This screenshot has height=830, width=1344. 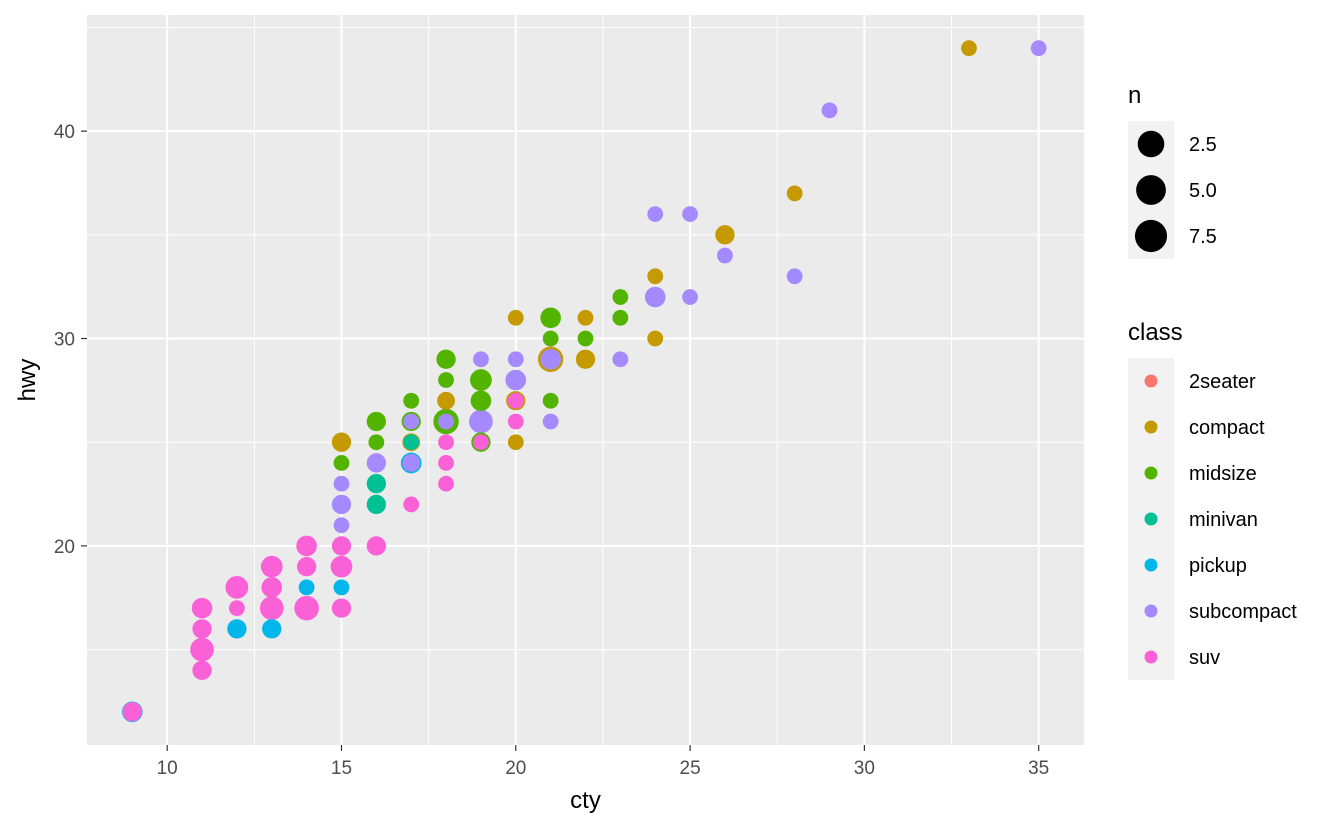 I want to click on color-legend-title: class, so click(x=1155, y=332).